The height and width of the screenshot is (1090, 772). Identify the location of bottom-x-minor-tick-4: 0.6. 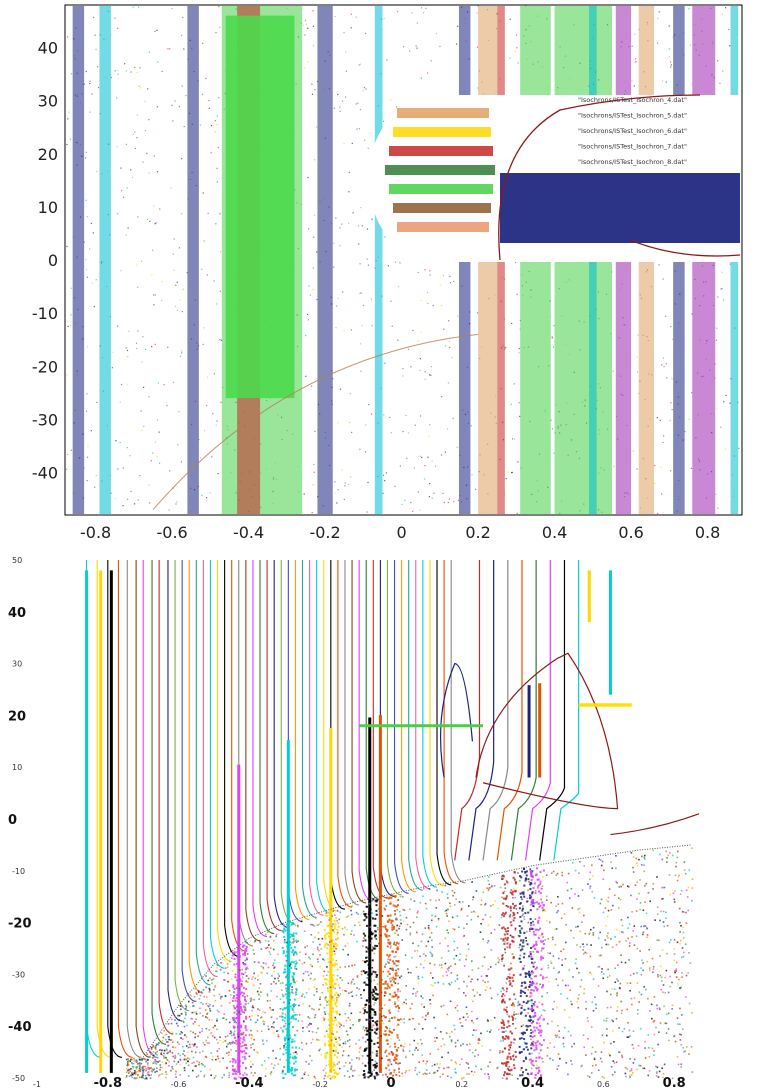
(603, 1084).